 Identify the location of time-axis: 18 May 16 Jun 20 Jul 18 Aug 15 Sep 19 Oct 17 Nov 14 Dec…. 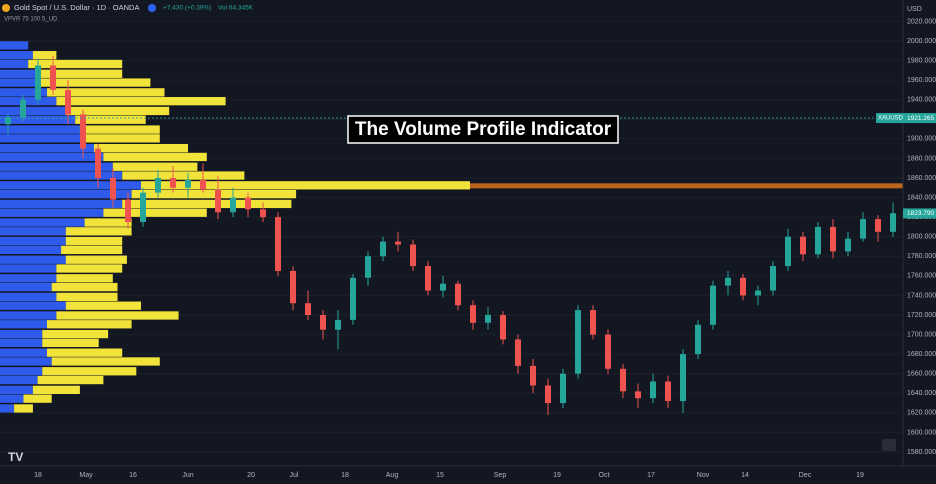
(449, 475).